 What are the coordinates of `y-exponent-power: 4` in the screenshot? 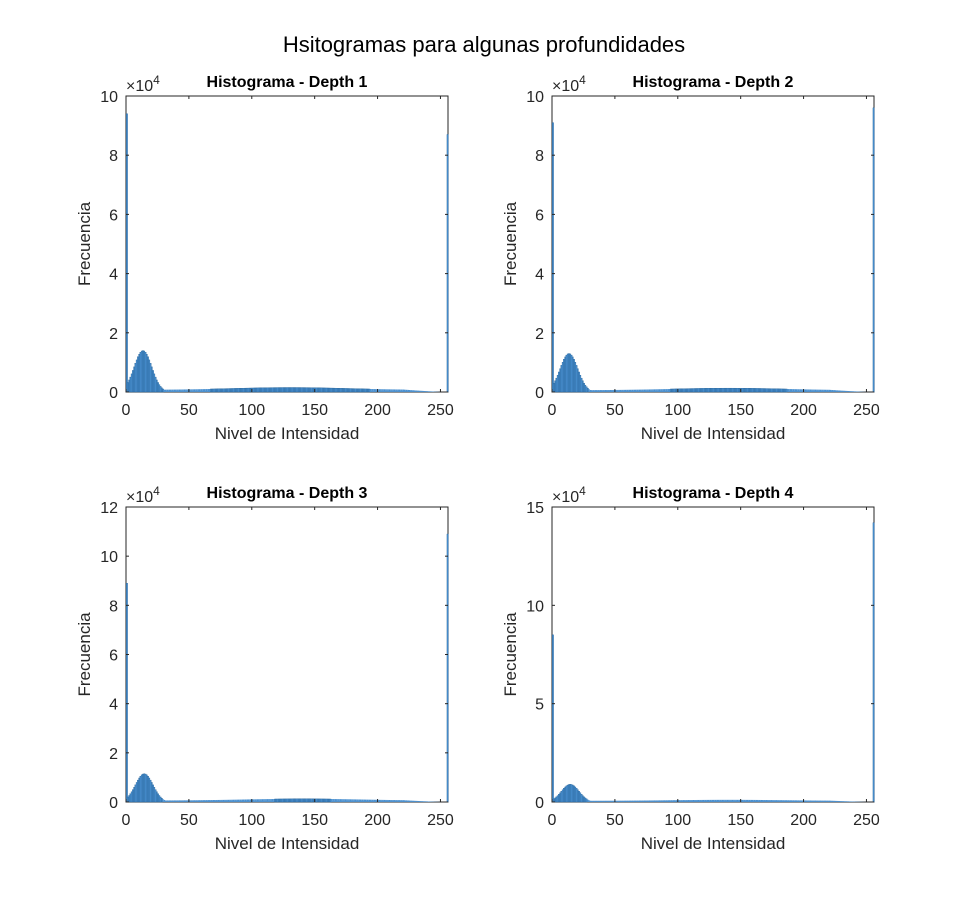 It's located at (156, 80).